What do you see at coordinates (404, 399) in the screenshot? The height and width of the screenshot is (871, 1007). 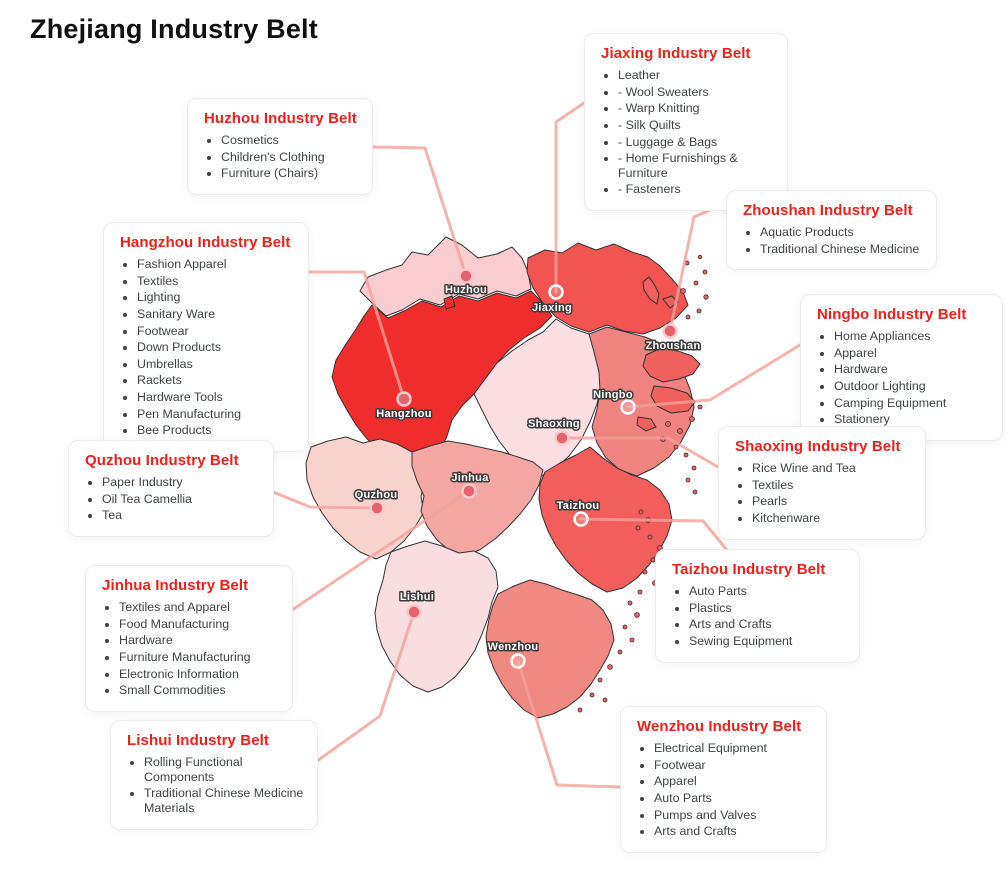 I see `map-marker-hangzhou` at bounding box center [404, 399].